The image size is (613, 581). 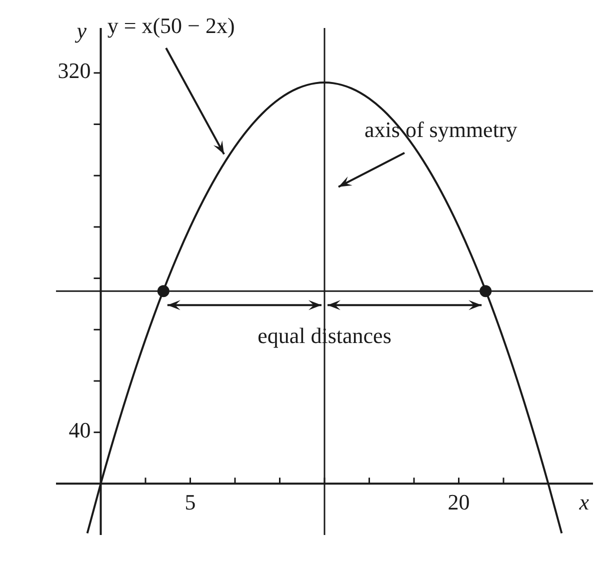 What do you see at coordinates (584, 502) in the screenshot?
I see `x-axis-title: x` at bounding box center [584, 502].